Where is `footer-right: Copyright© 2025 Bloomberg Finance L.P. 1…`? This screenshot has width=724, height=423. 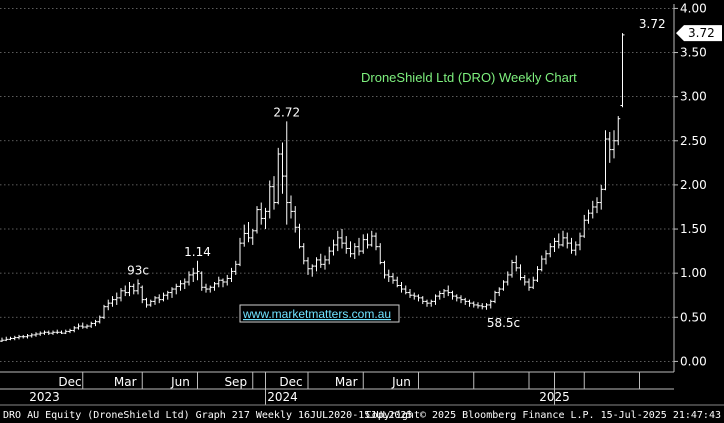 footer-right: Copyright© 2025 Bloomberg Finance L.P. 1… is located at coordinates (543, 415).